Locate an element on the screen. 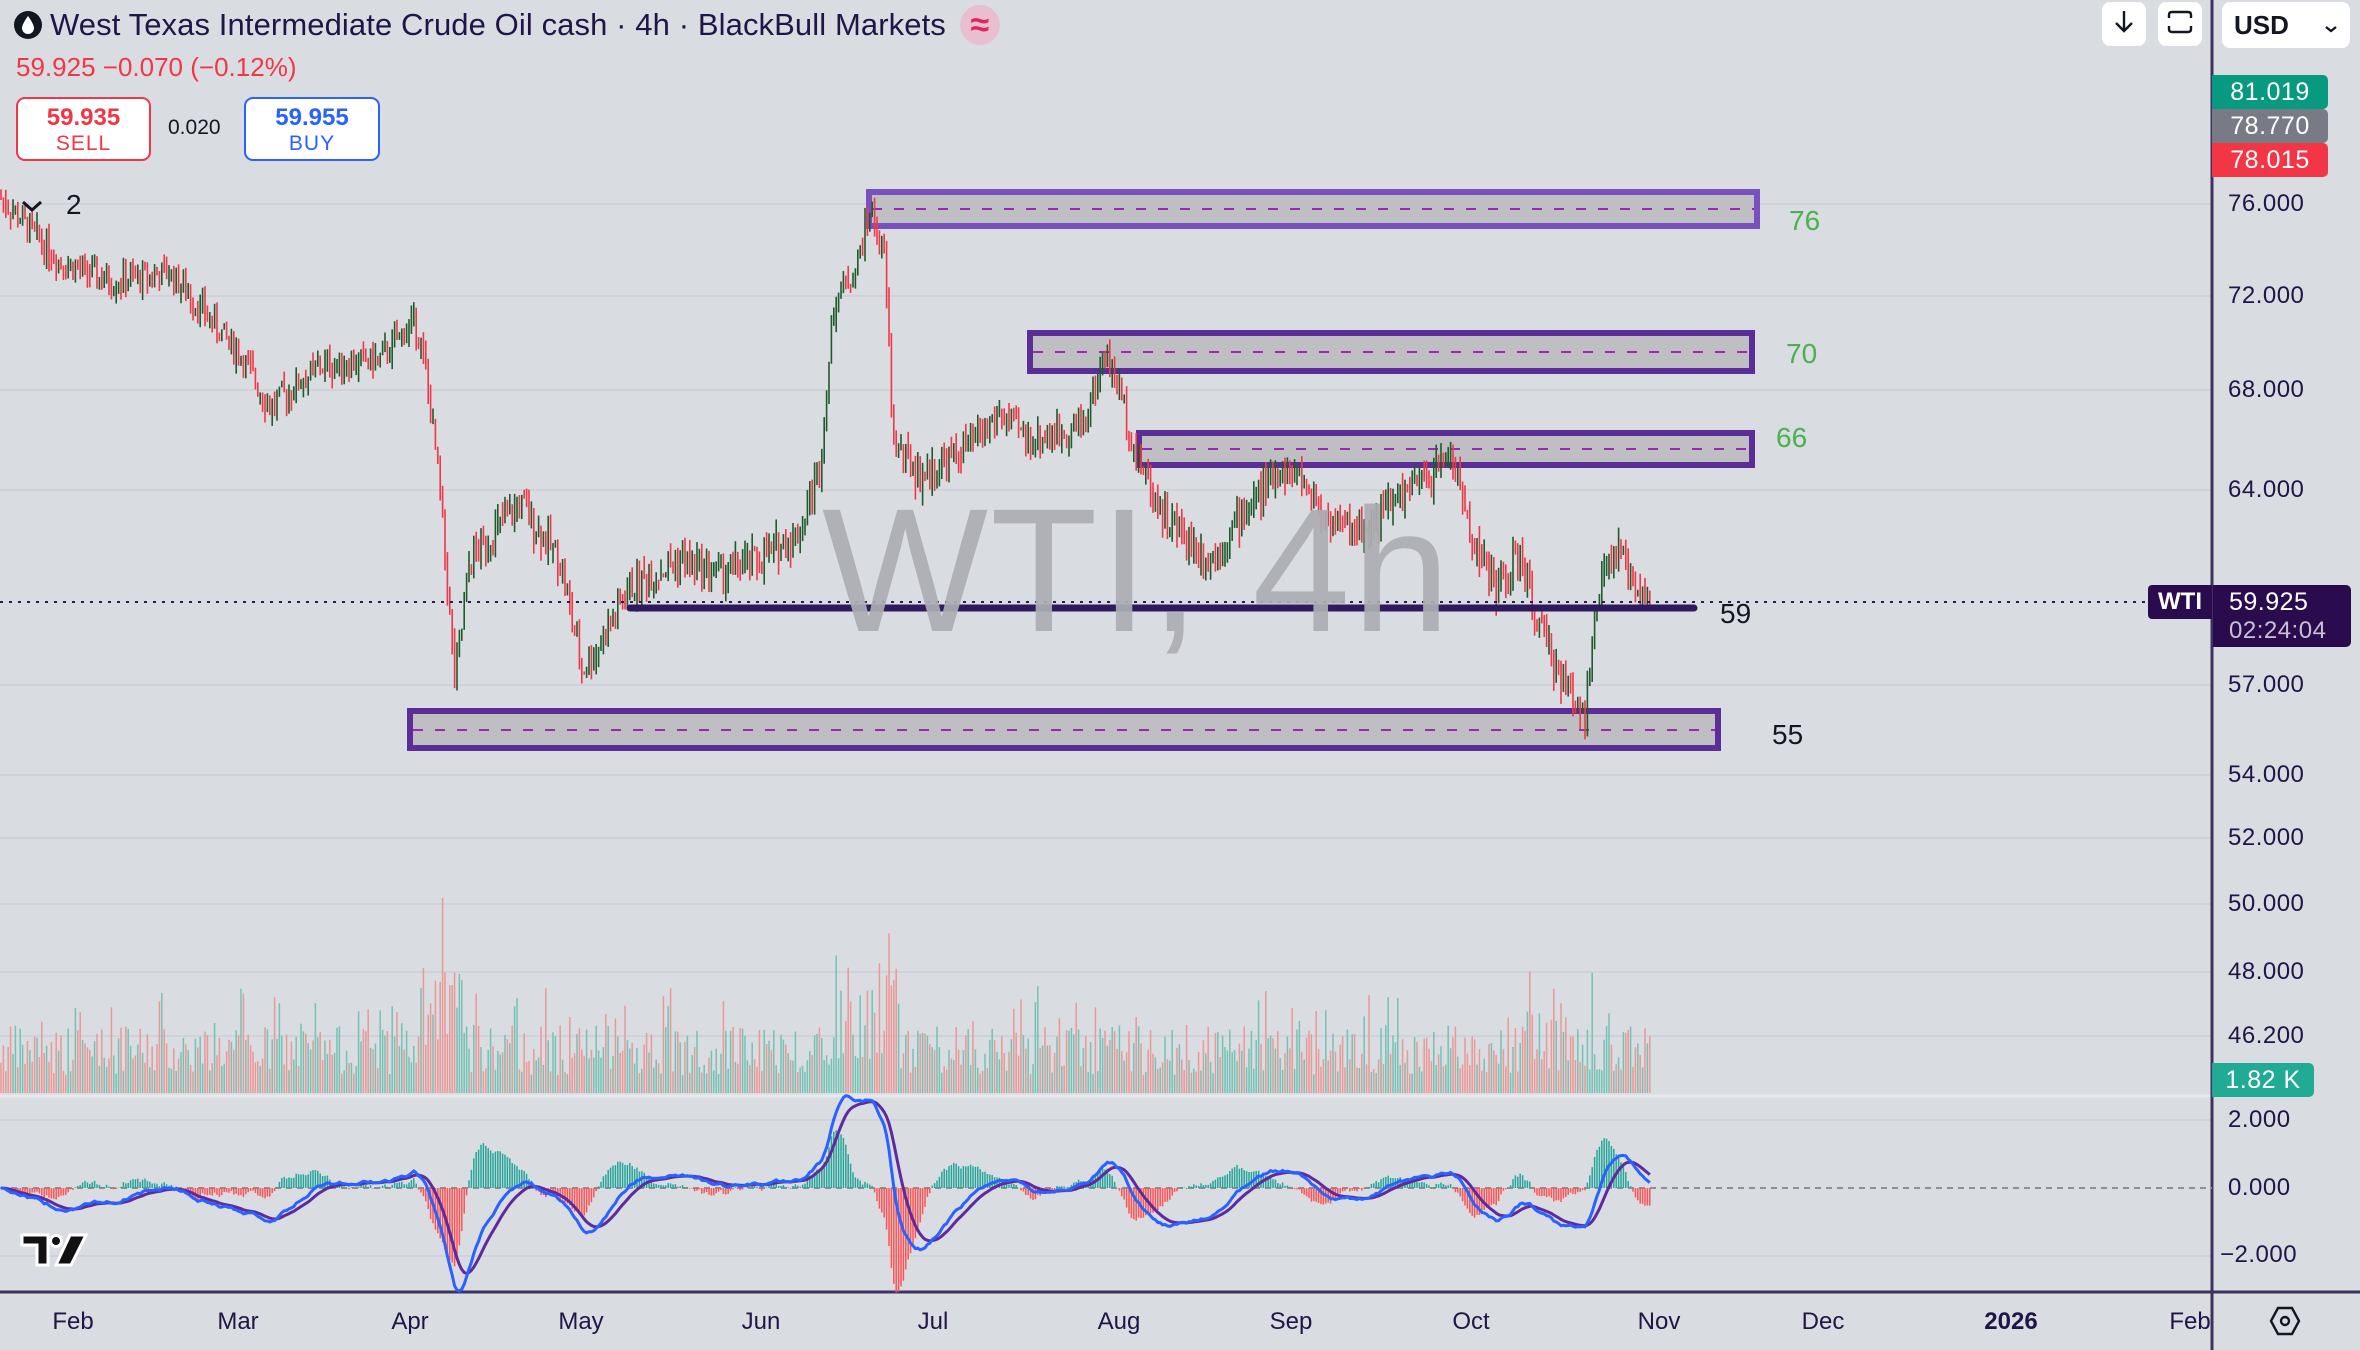 The height and width of the screenshot is (1350, 2360). time-axis-label: 2026 is located at coordinates (2011, 1321).